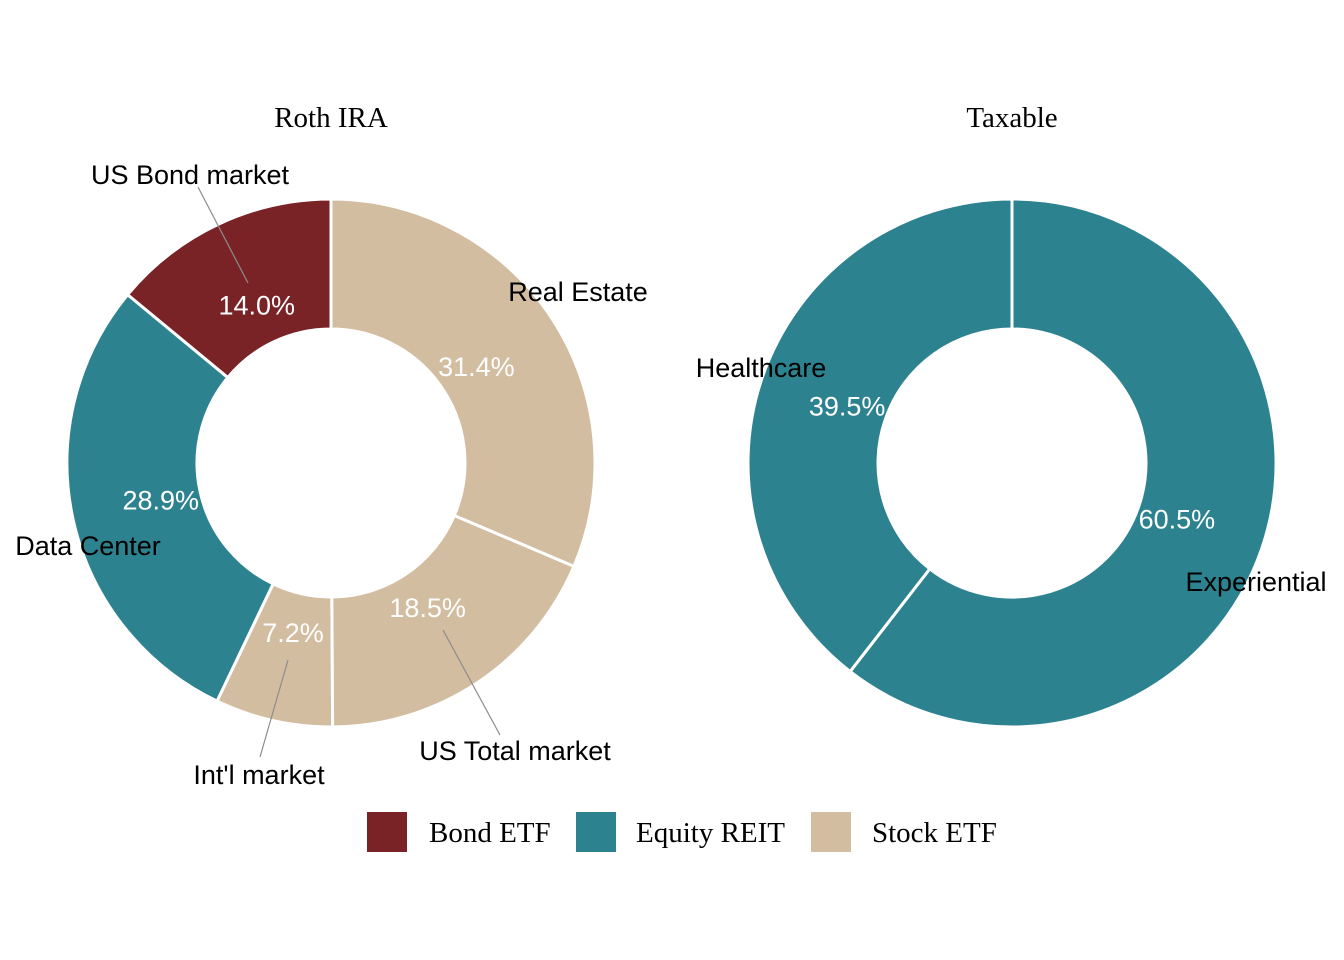  I want to click on percent-label-healthcare: 39.5%, so click(847, 407).